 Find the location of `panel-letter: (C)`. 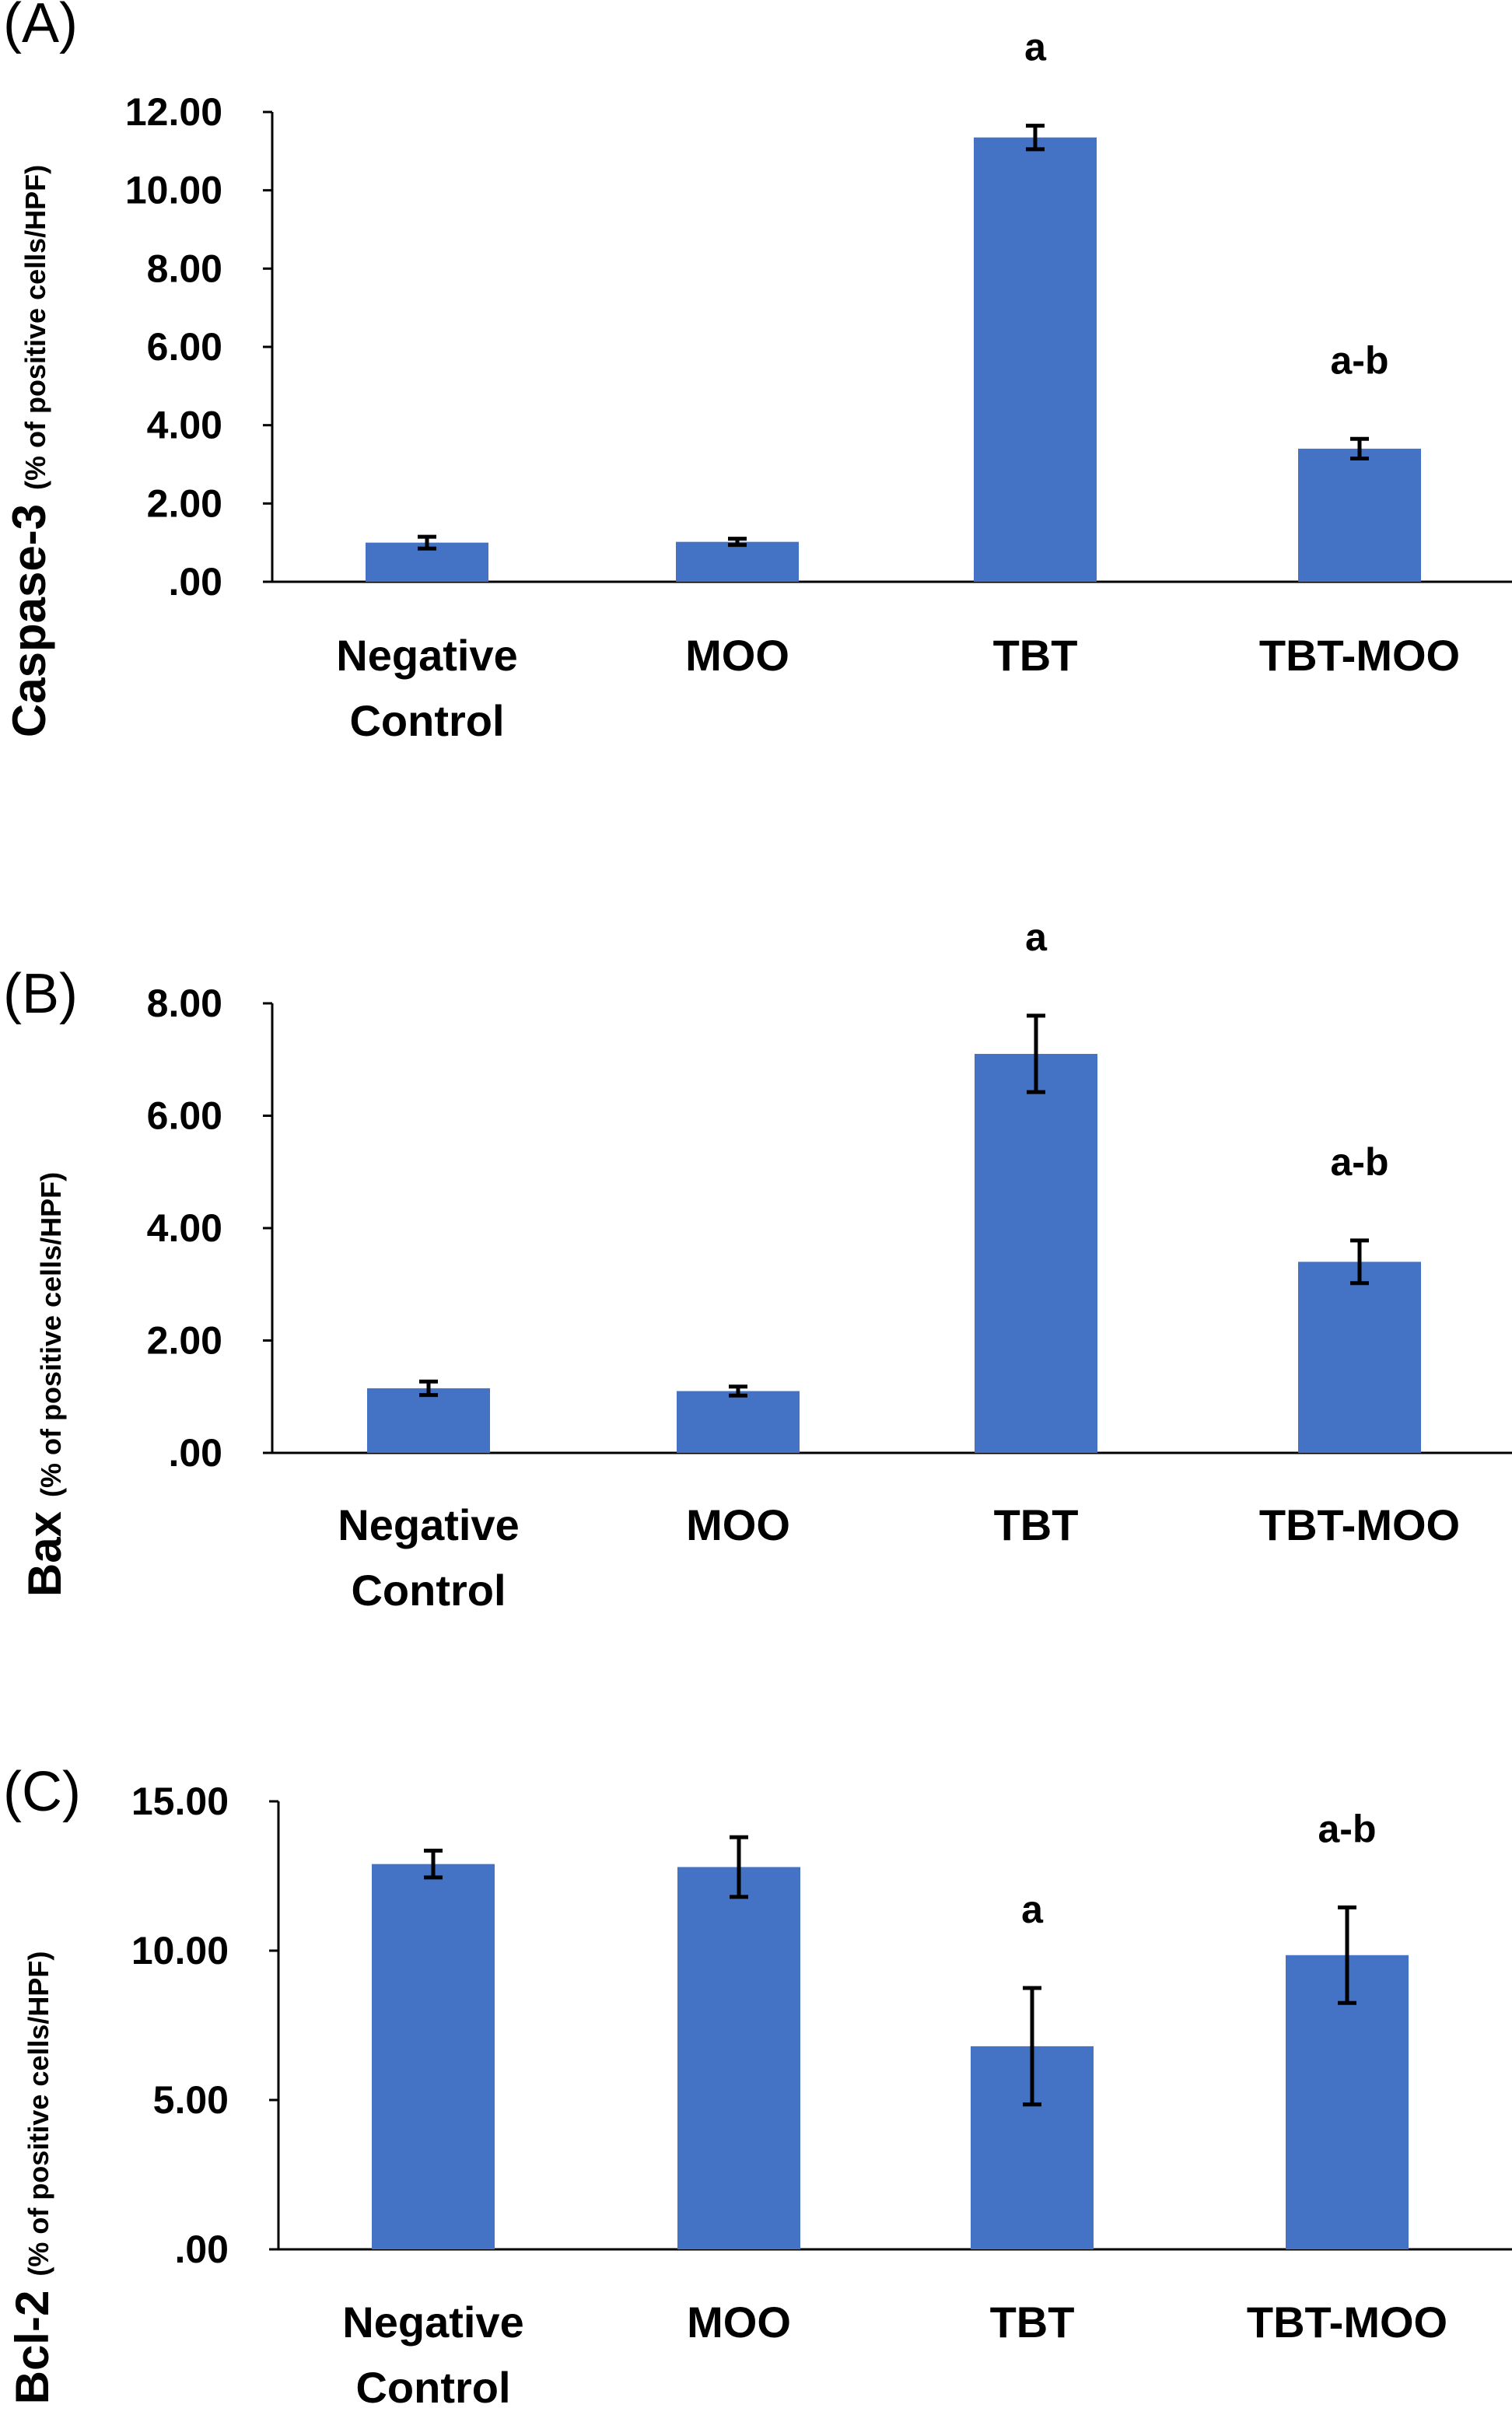

panel-letter: (C) is located at coordinates (42, 1792).